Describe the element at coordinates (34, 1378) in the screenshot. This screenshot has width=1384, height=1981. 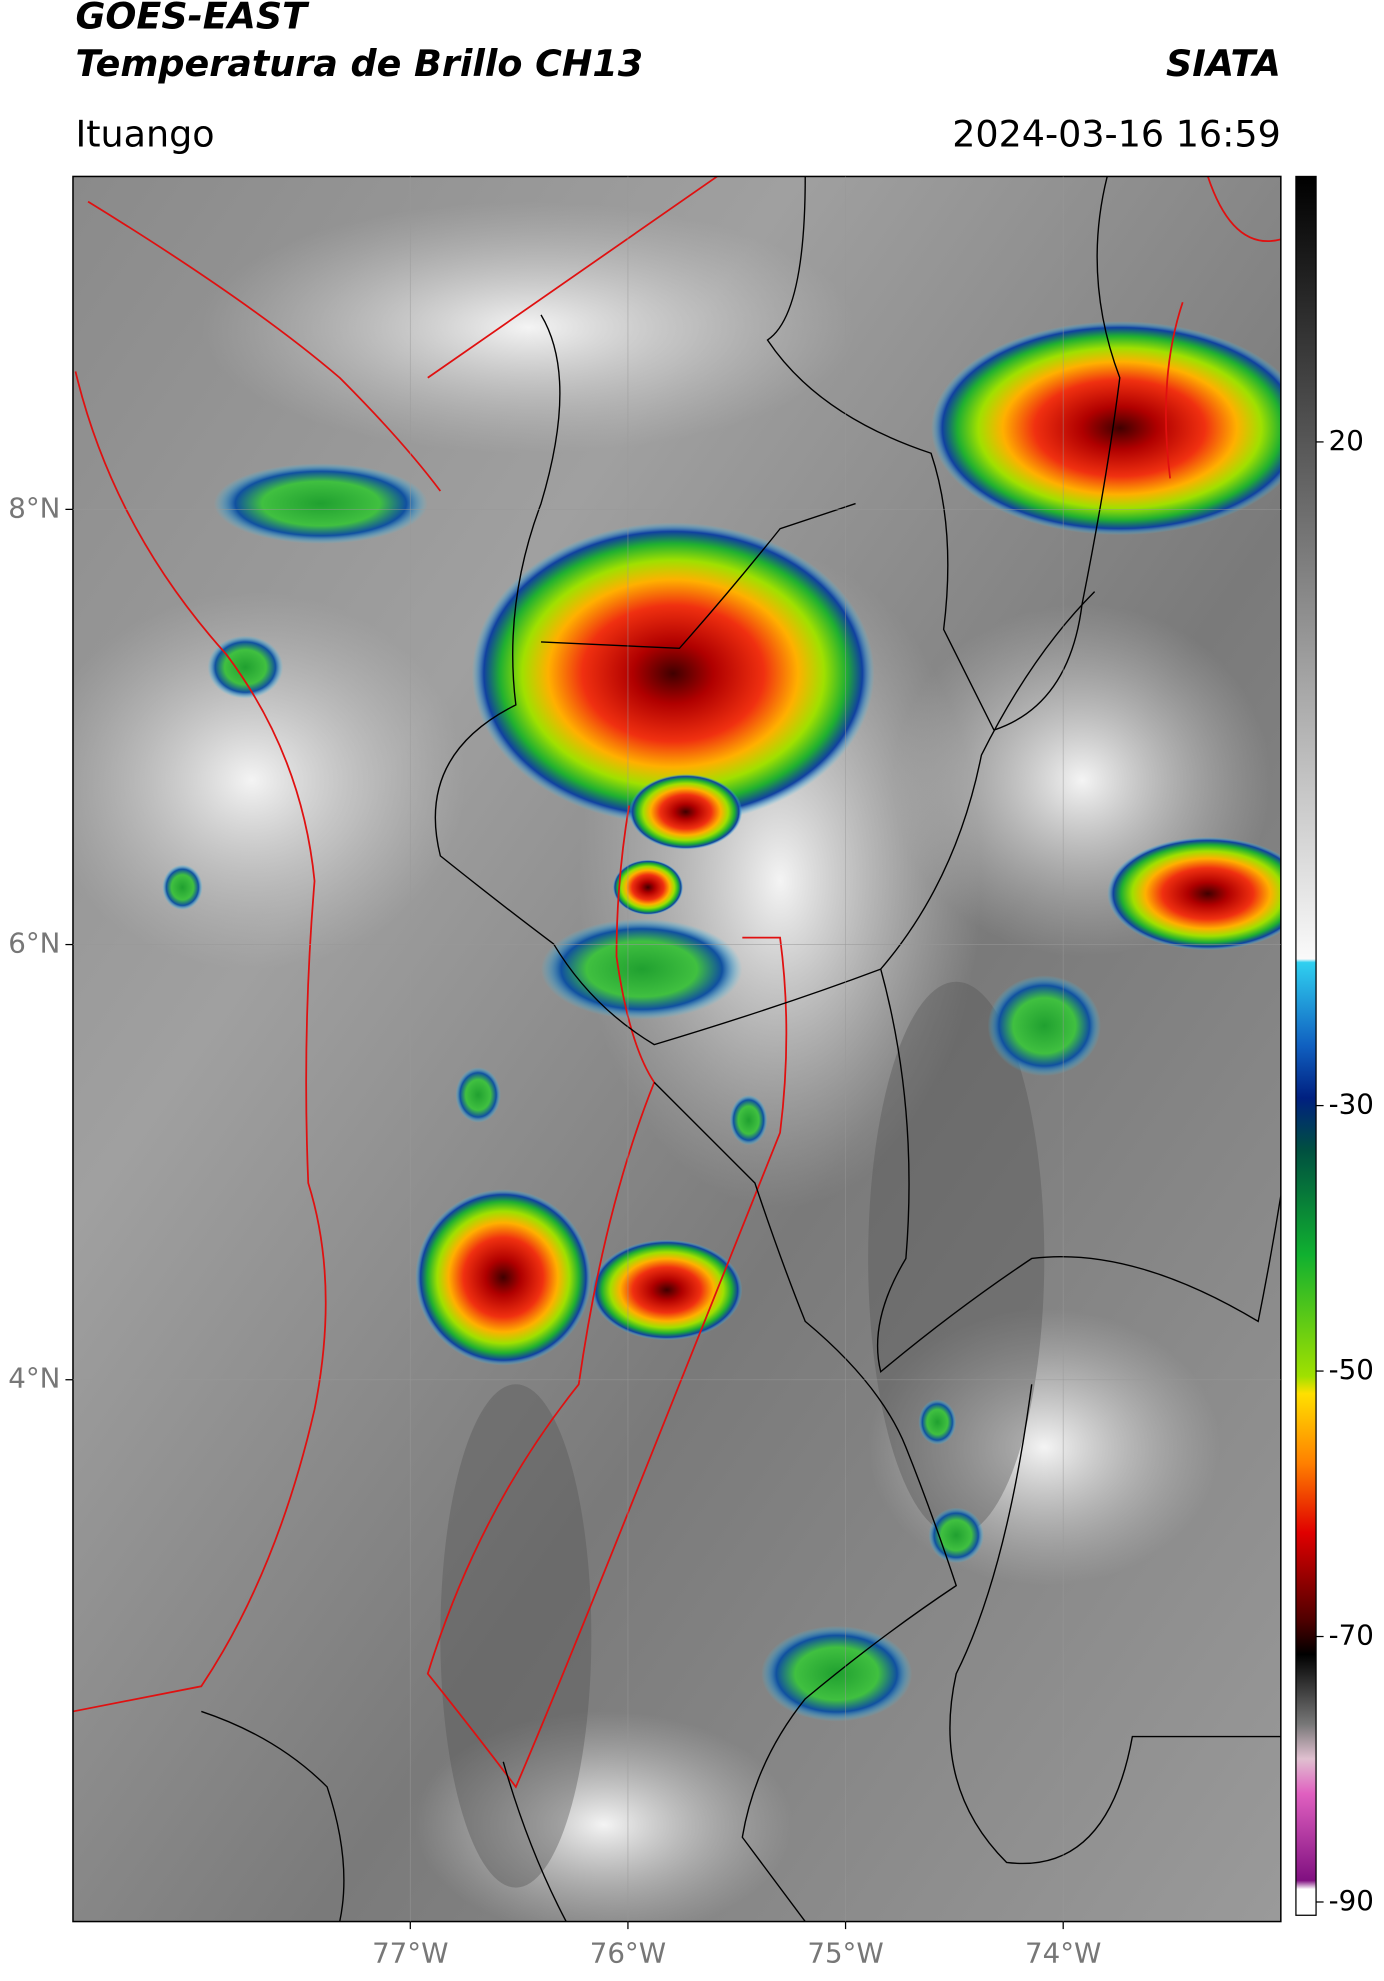
I see `y-tick-label: 4°N` at that location.